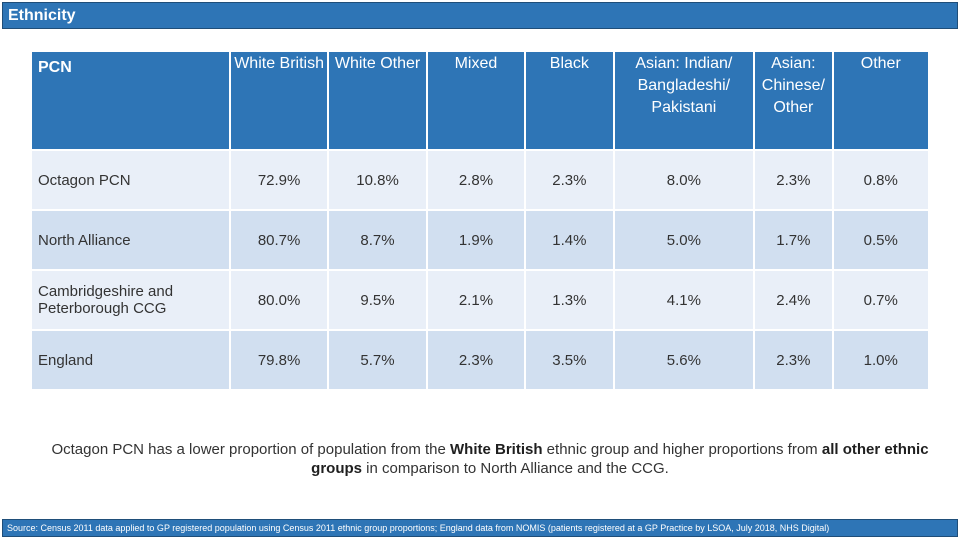 The image size is (960, 540). What do you see at coordinates (569, 360) in the screenshot?
I see `cell-value: 3.5%` at bounding box center [569, 360].